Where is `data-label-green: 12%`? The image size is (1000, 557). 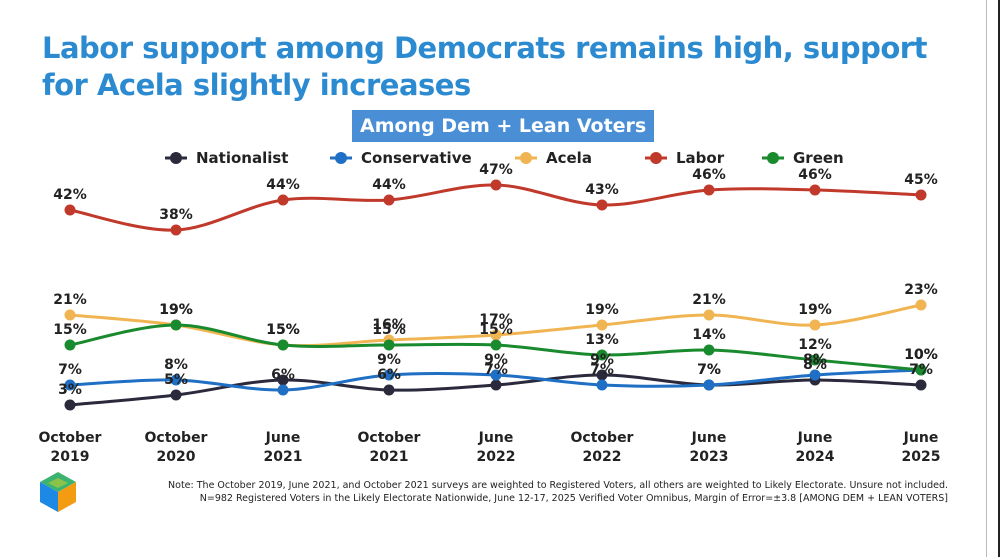
data-label-green: 12% is located at coordinates (815, 345).